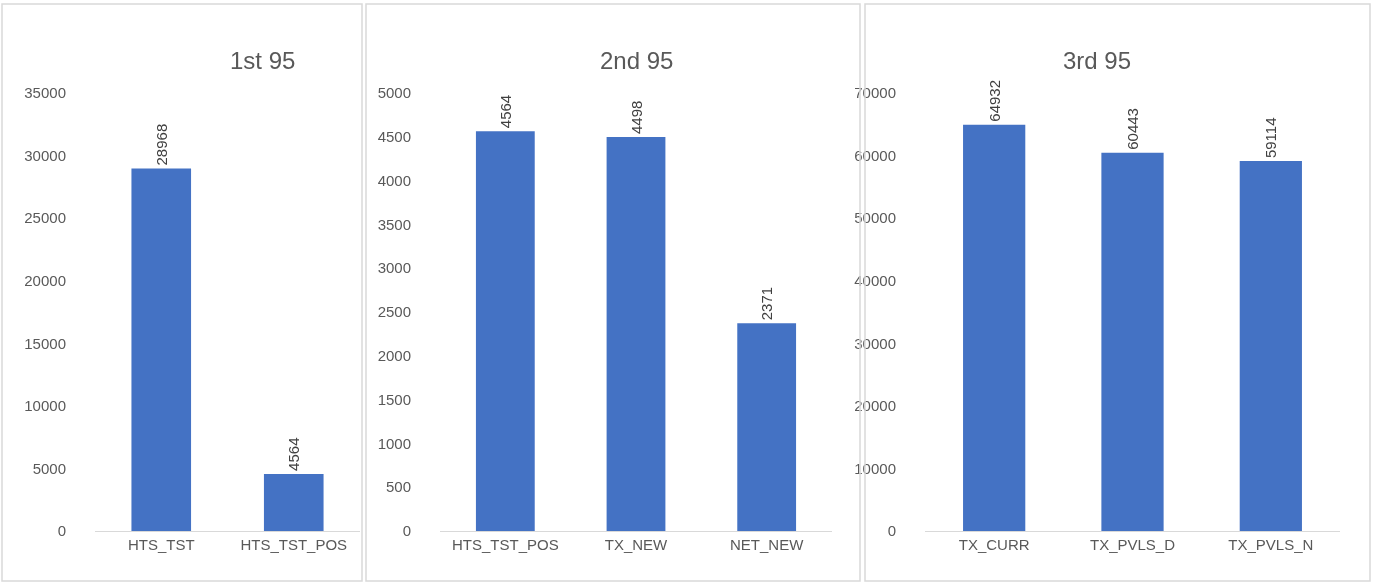 The height and width of the screenshot is (584, 1373). I want to click on y-tick-label: 3000, so click(394, 268).